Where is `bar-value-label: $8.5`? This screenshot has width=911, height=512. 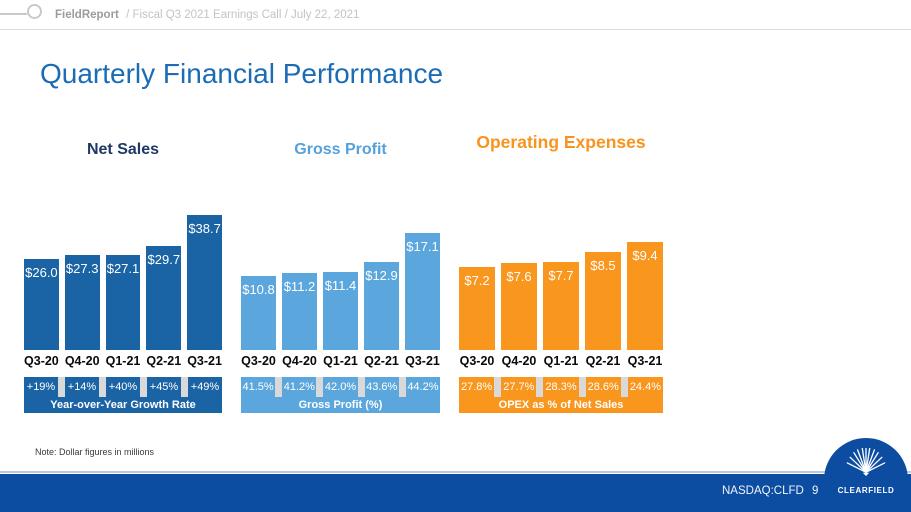 bar-value-label: $8.5 is located at coordinates (603, 266).